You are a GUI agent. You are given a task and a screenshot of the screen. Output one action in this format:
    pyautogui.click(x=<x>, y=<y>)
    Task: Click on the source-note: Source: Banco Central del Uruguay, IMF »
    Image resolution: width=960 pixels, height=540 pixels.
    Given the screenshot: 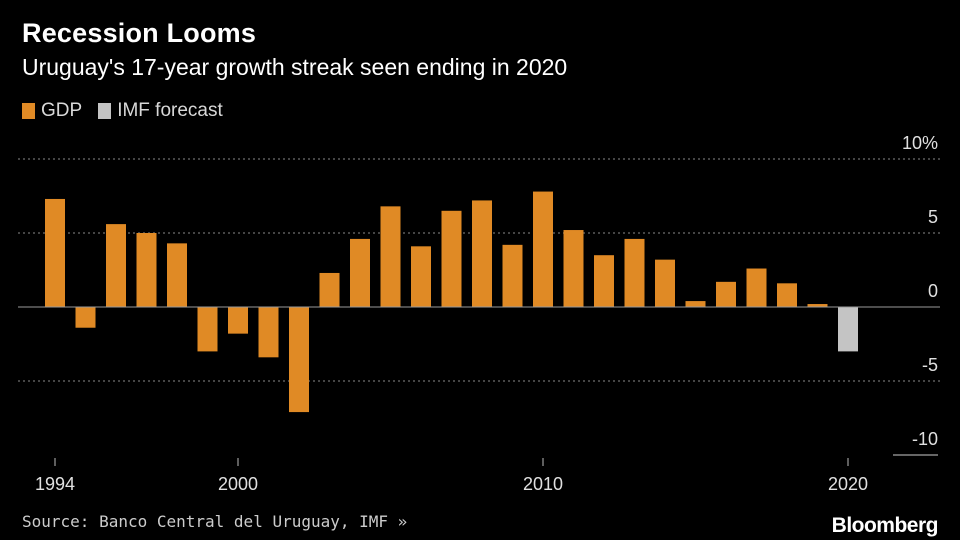 What is the action you would take?
    pyautogui.click(x=215, y=521)
    